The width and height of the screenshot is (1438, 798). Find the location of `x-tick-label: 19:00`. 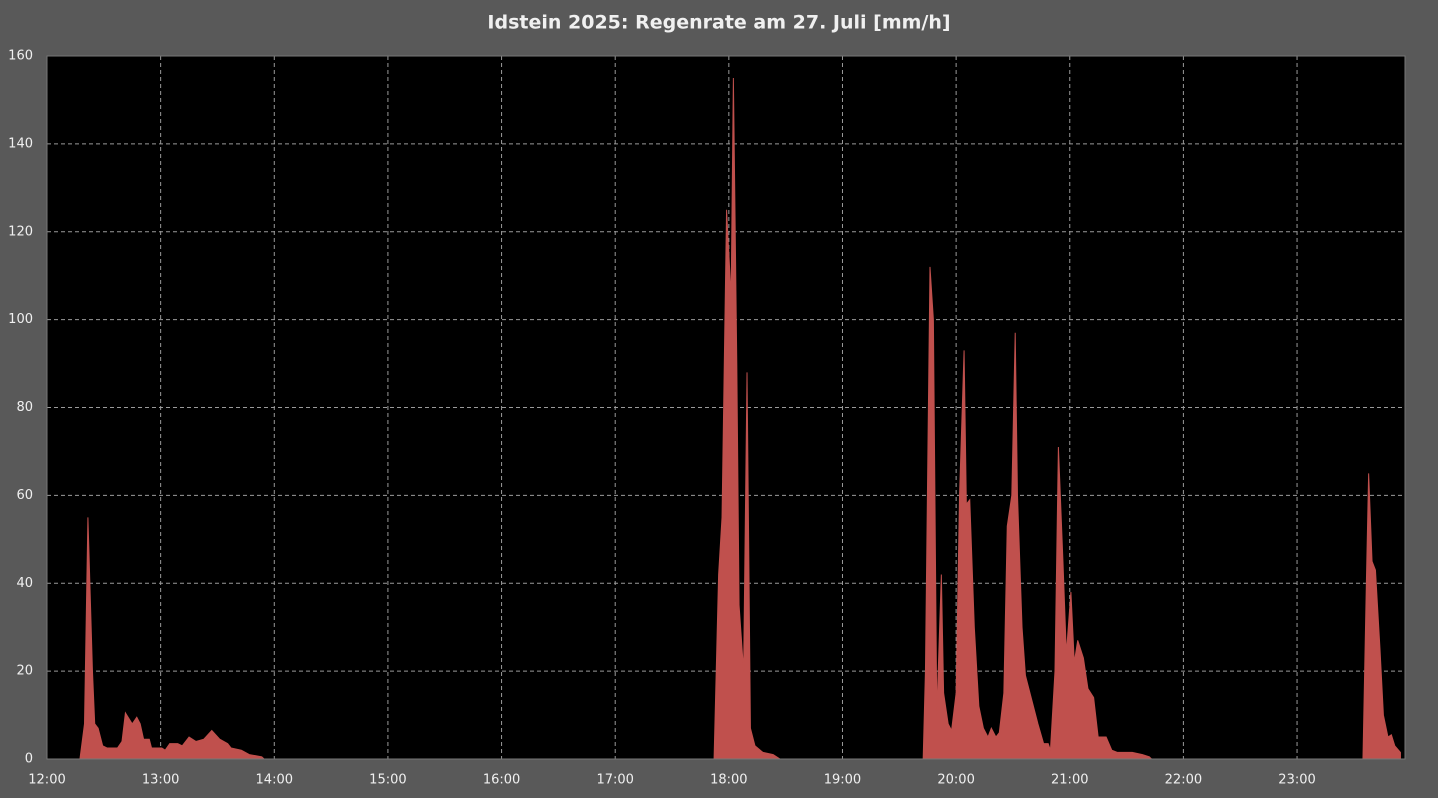

x-tick-label: 19:00 is located at coordinates (842, 780).